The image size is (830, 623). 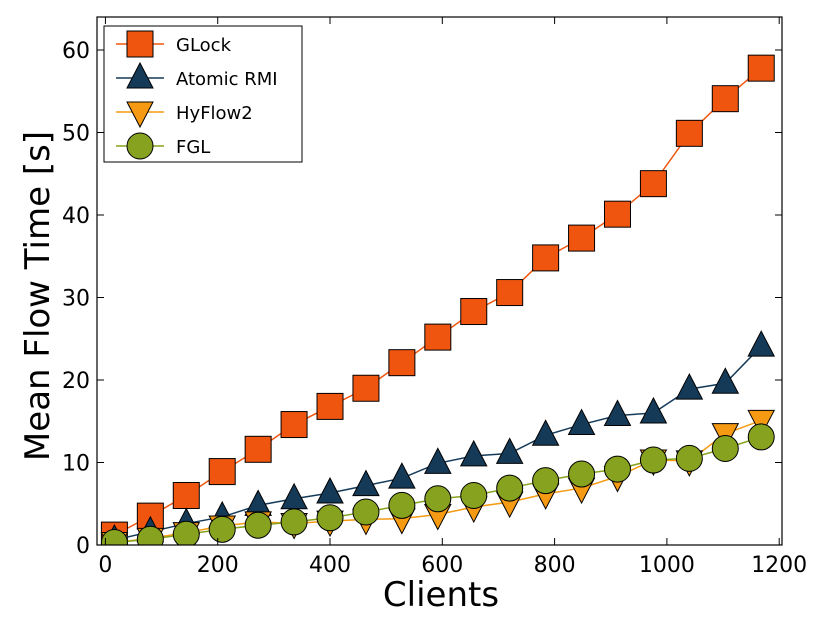 I want to click on legend-label-fgl: FGL, so click(x=193, y=147).